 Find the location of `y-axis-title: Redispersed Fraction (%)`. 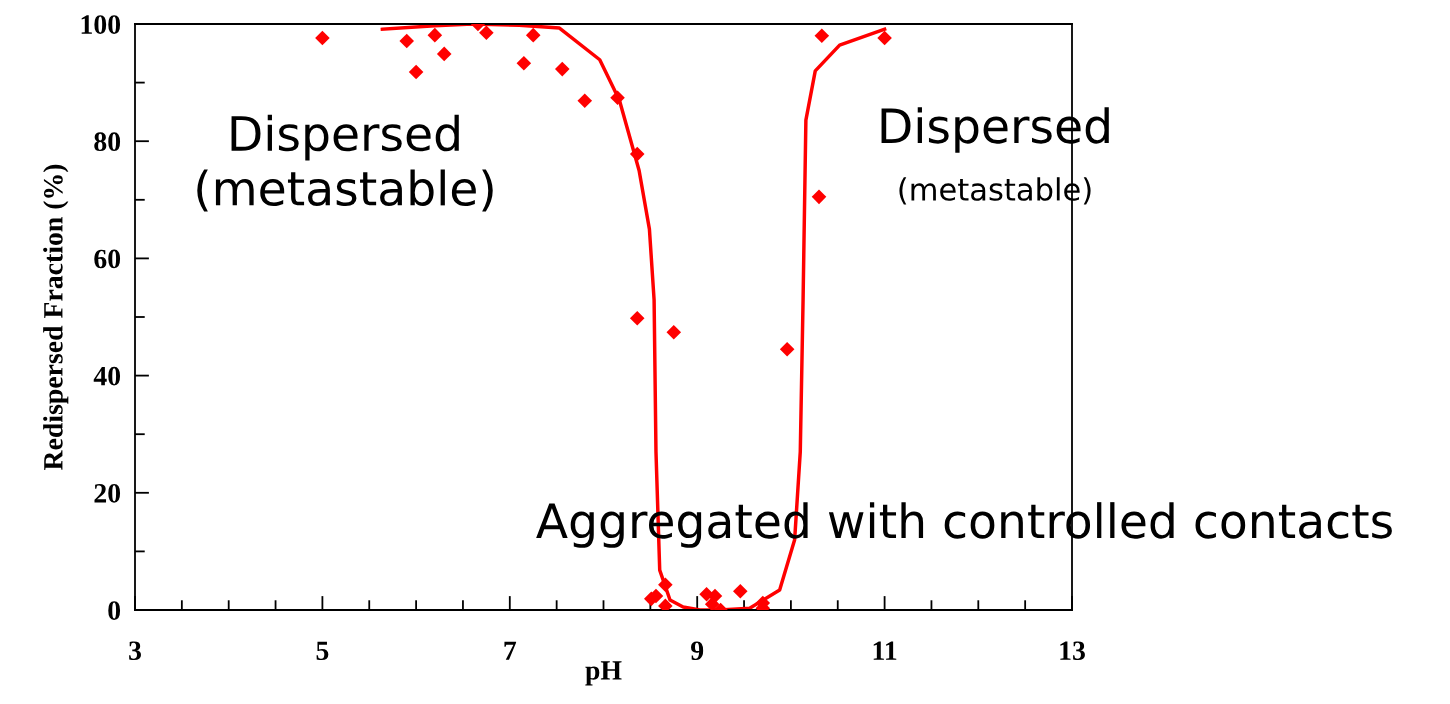

y-axis-title: Redispersed Fraction (%) is located at coordinates (56, 317).